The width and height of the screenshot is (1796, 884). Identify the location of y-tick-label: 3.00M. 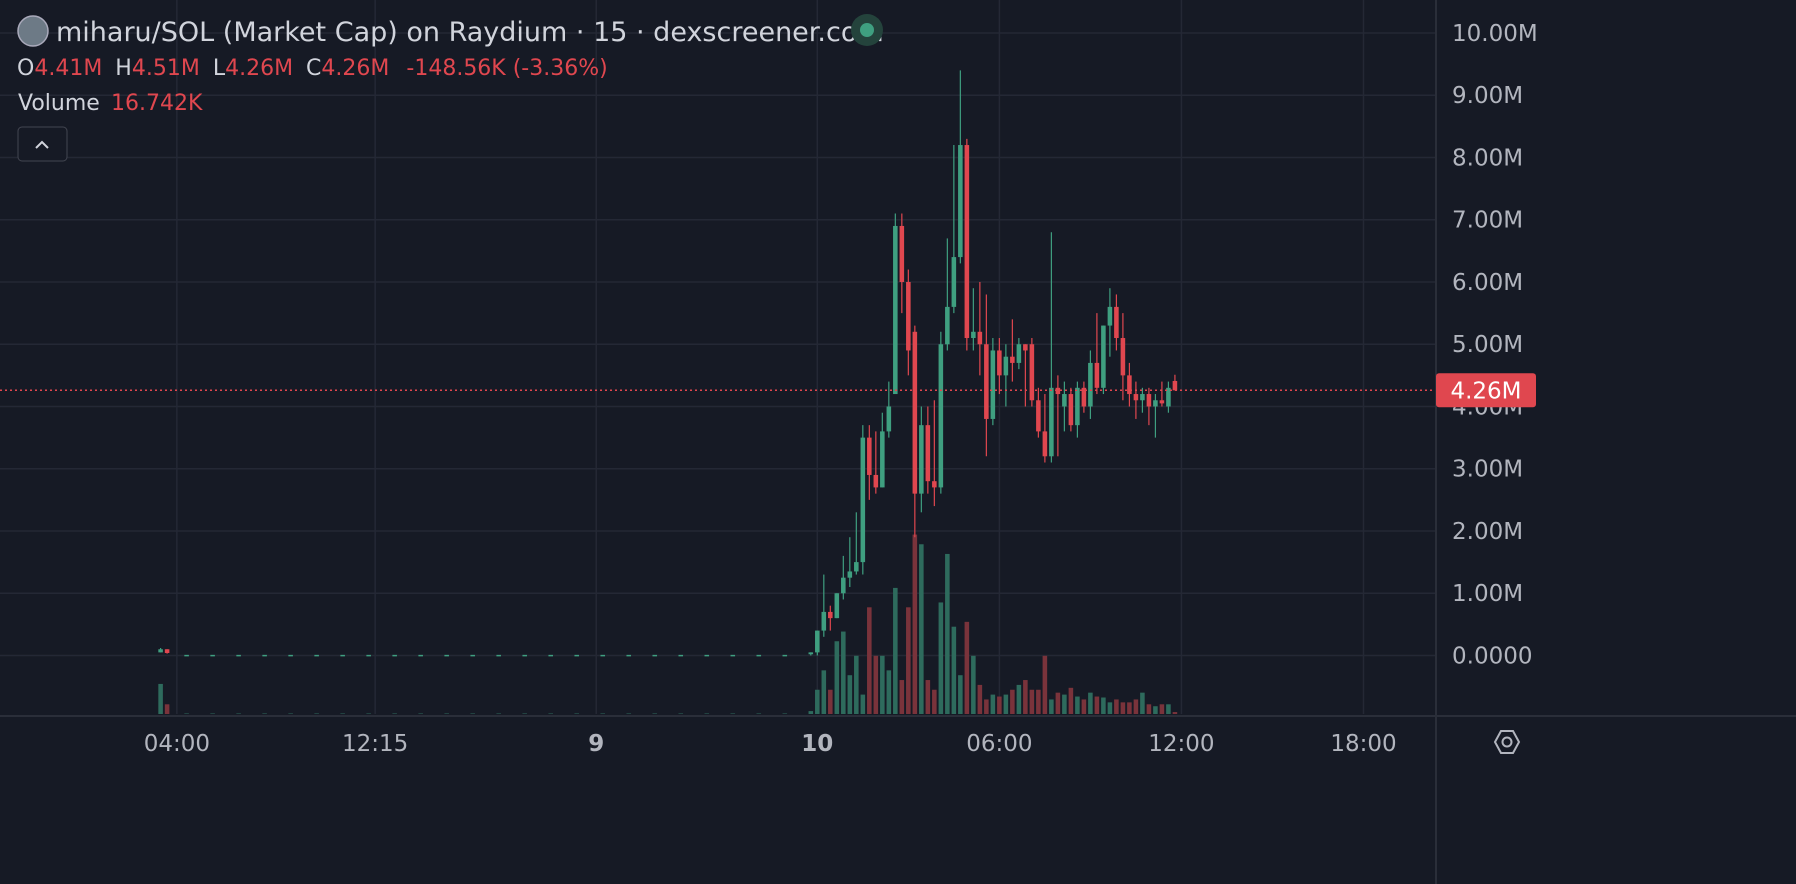
(1487, 470).